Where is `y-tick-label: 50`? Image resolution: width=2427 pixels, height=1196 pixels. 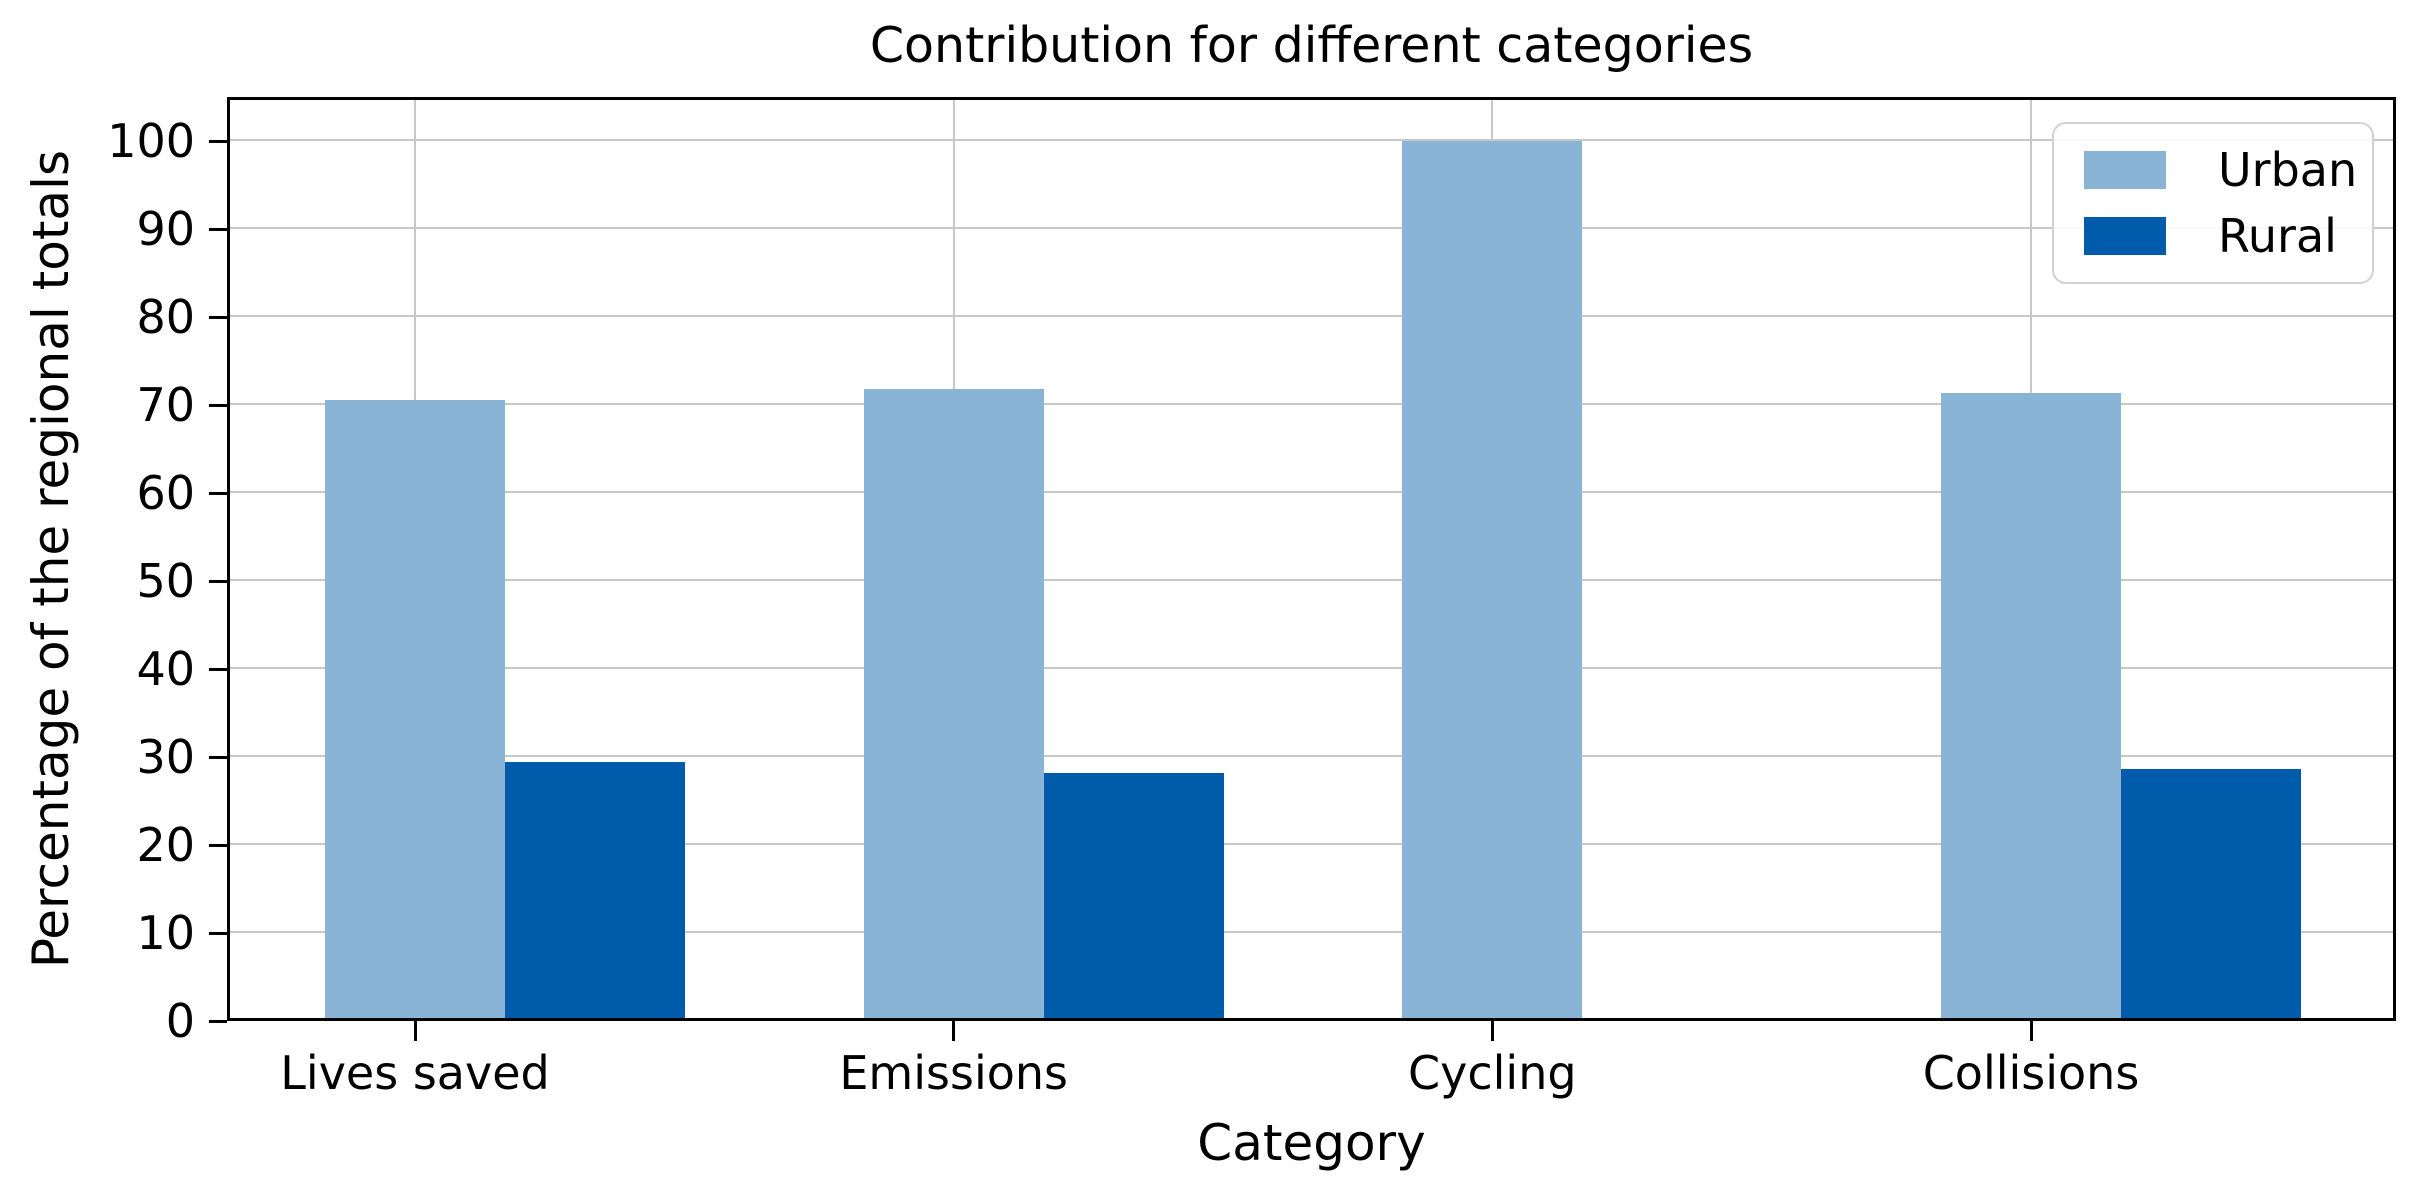
y-tick-label: 50 is located at coordinates (165, 581).